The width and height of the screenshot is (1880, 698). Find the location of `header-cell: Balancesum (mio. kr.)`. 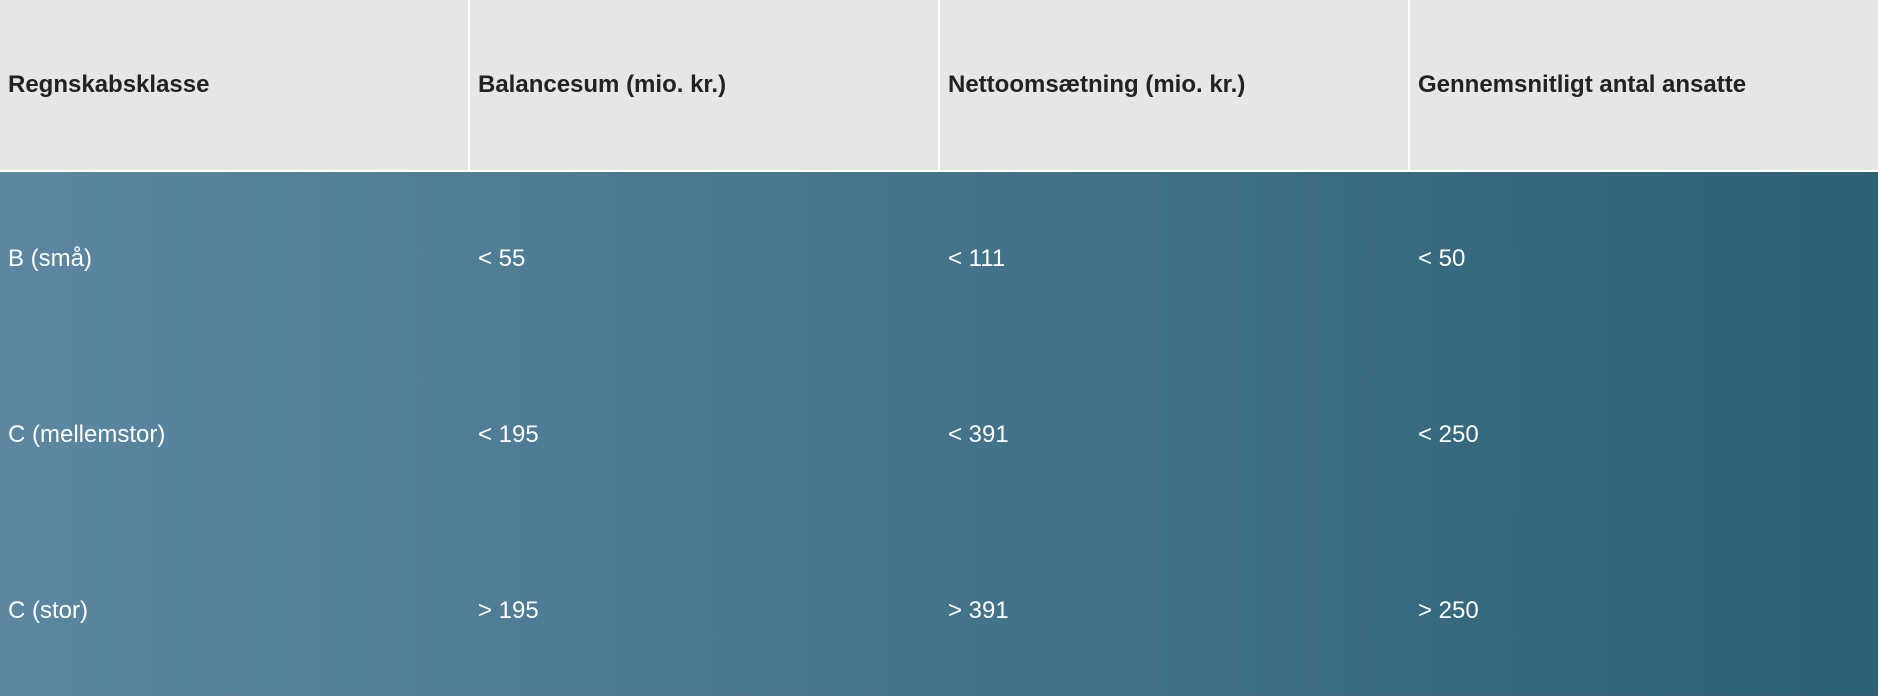

header-cell: Balancesum (mio. kr.) is located at coordinates (704, 85).